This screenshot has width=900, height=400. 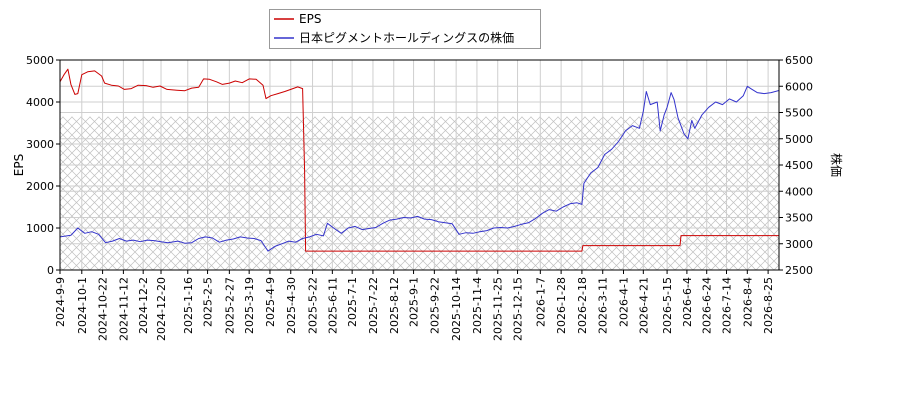 I want to click on x-tick-label: 2026-4-1, so click(x=624, y=302).